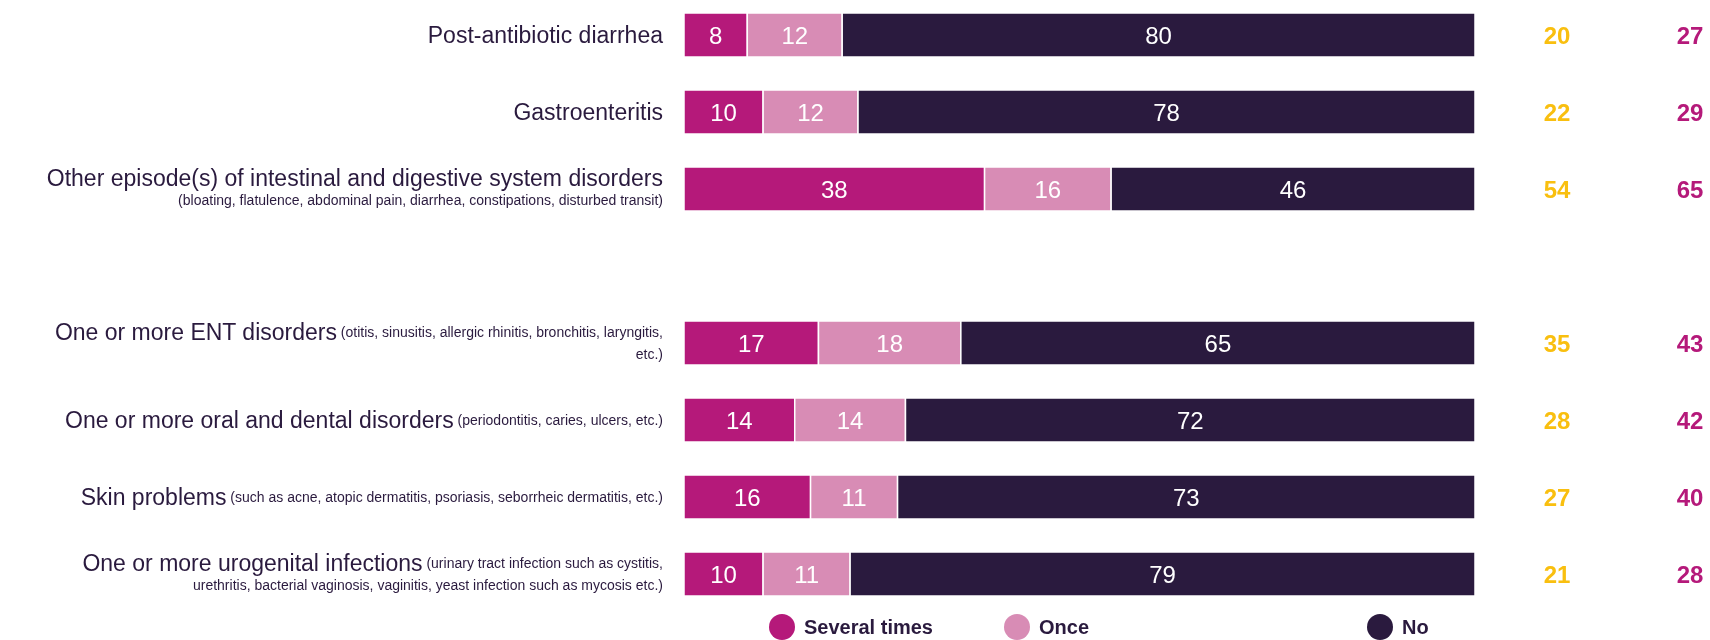  What do you see at coordinates (1690, 497) in the screenshot?
I see `text: 40` at bounding box center [1690, 497].